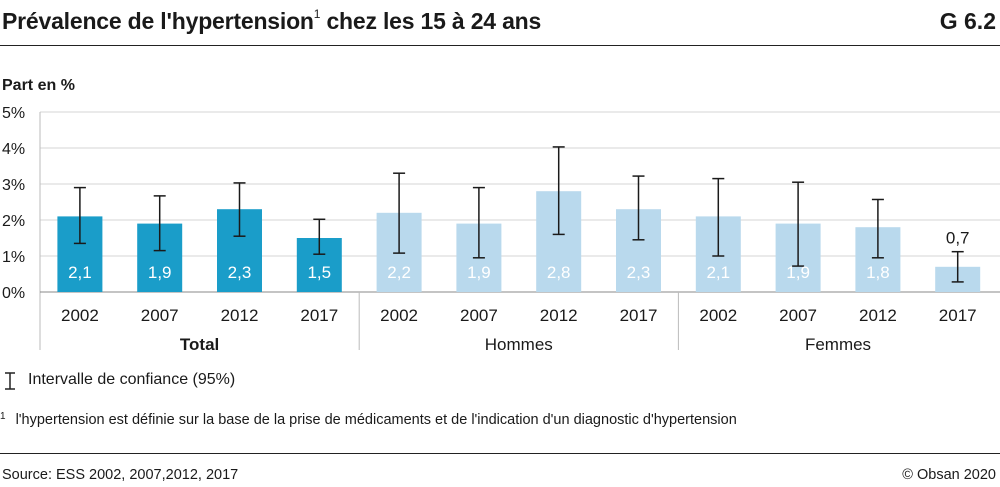 The width and height of the screenshot is (1000, 487). What do you see at coordinates (559, 272) in the screenshot?
I see `data-label: 2,8` at bounding box center [559, 272].